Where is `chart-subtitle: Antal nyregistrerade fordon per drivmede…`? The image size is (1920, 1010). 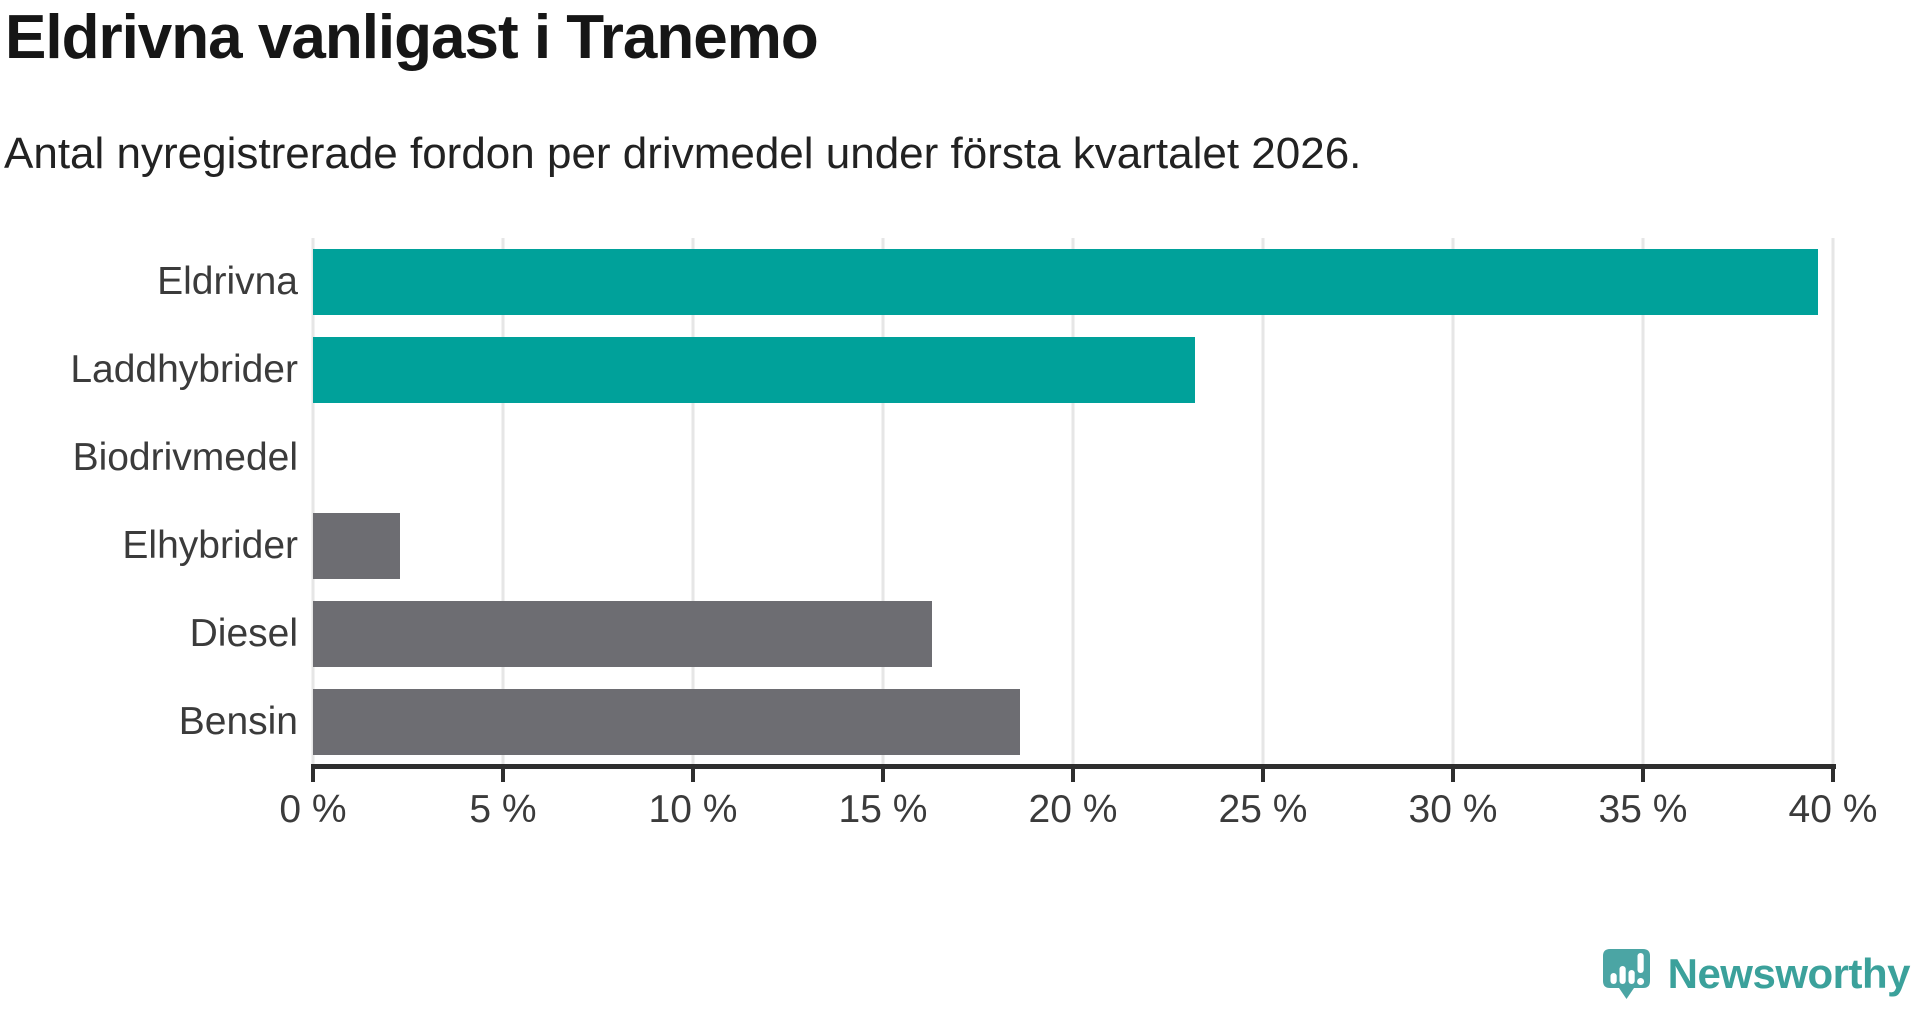
chart-subtitle: Antal nyregistrerade fordon per drivmede… is located at coordinates (683, 153).